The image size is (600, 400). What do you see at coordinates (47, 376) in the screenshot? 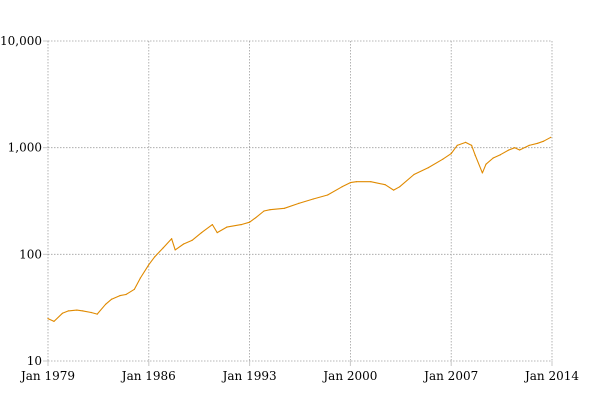
I see `x-tick-label: Jan 1979` at bounding box center [47, 376].